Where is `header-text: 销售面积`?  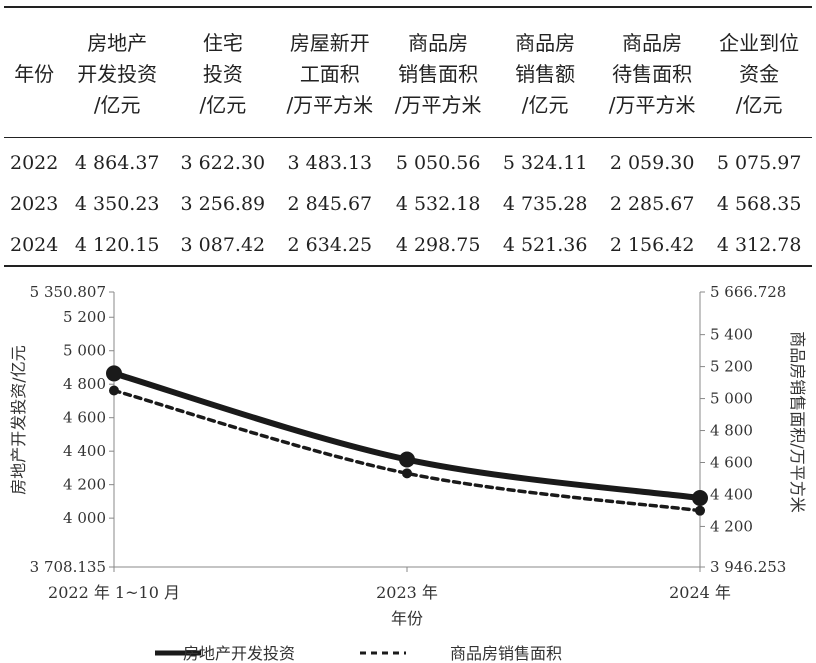
header-text: 销售面积 is located at coordinates (438, 74).